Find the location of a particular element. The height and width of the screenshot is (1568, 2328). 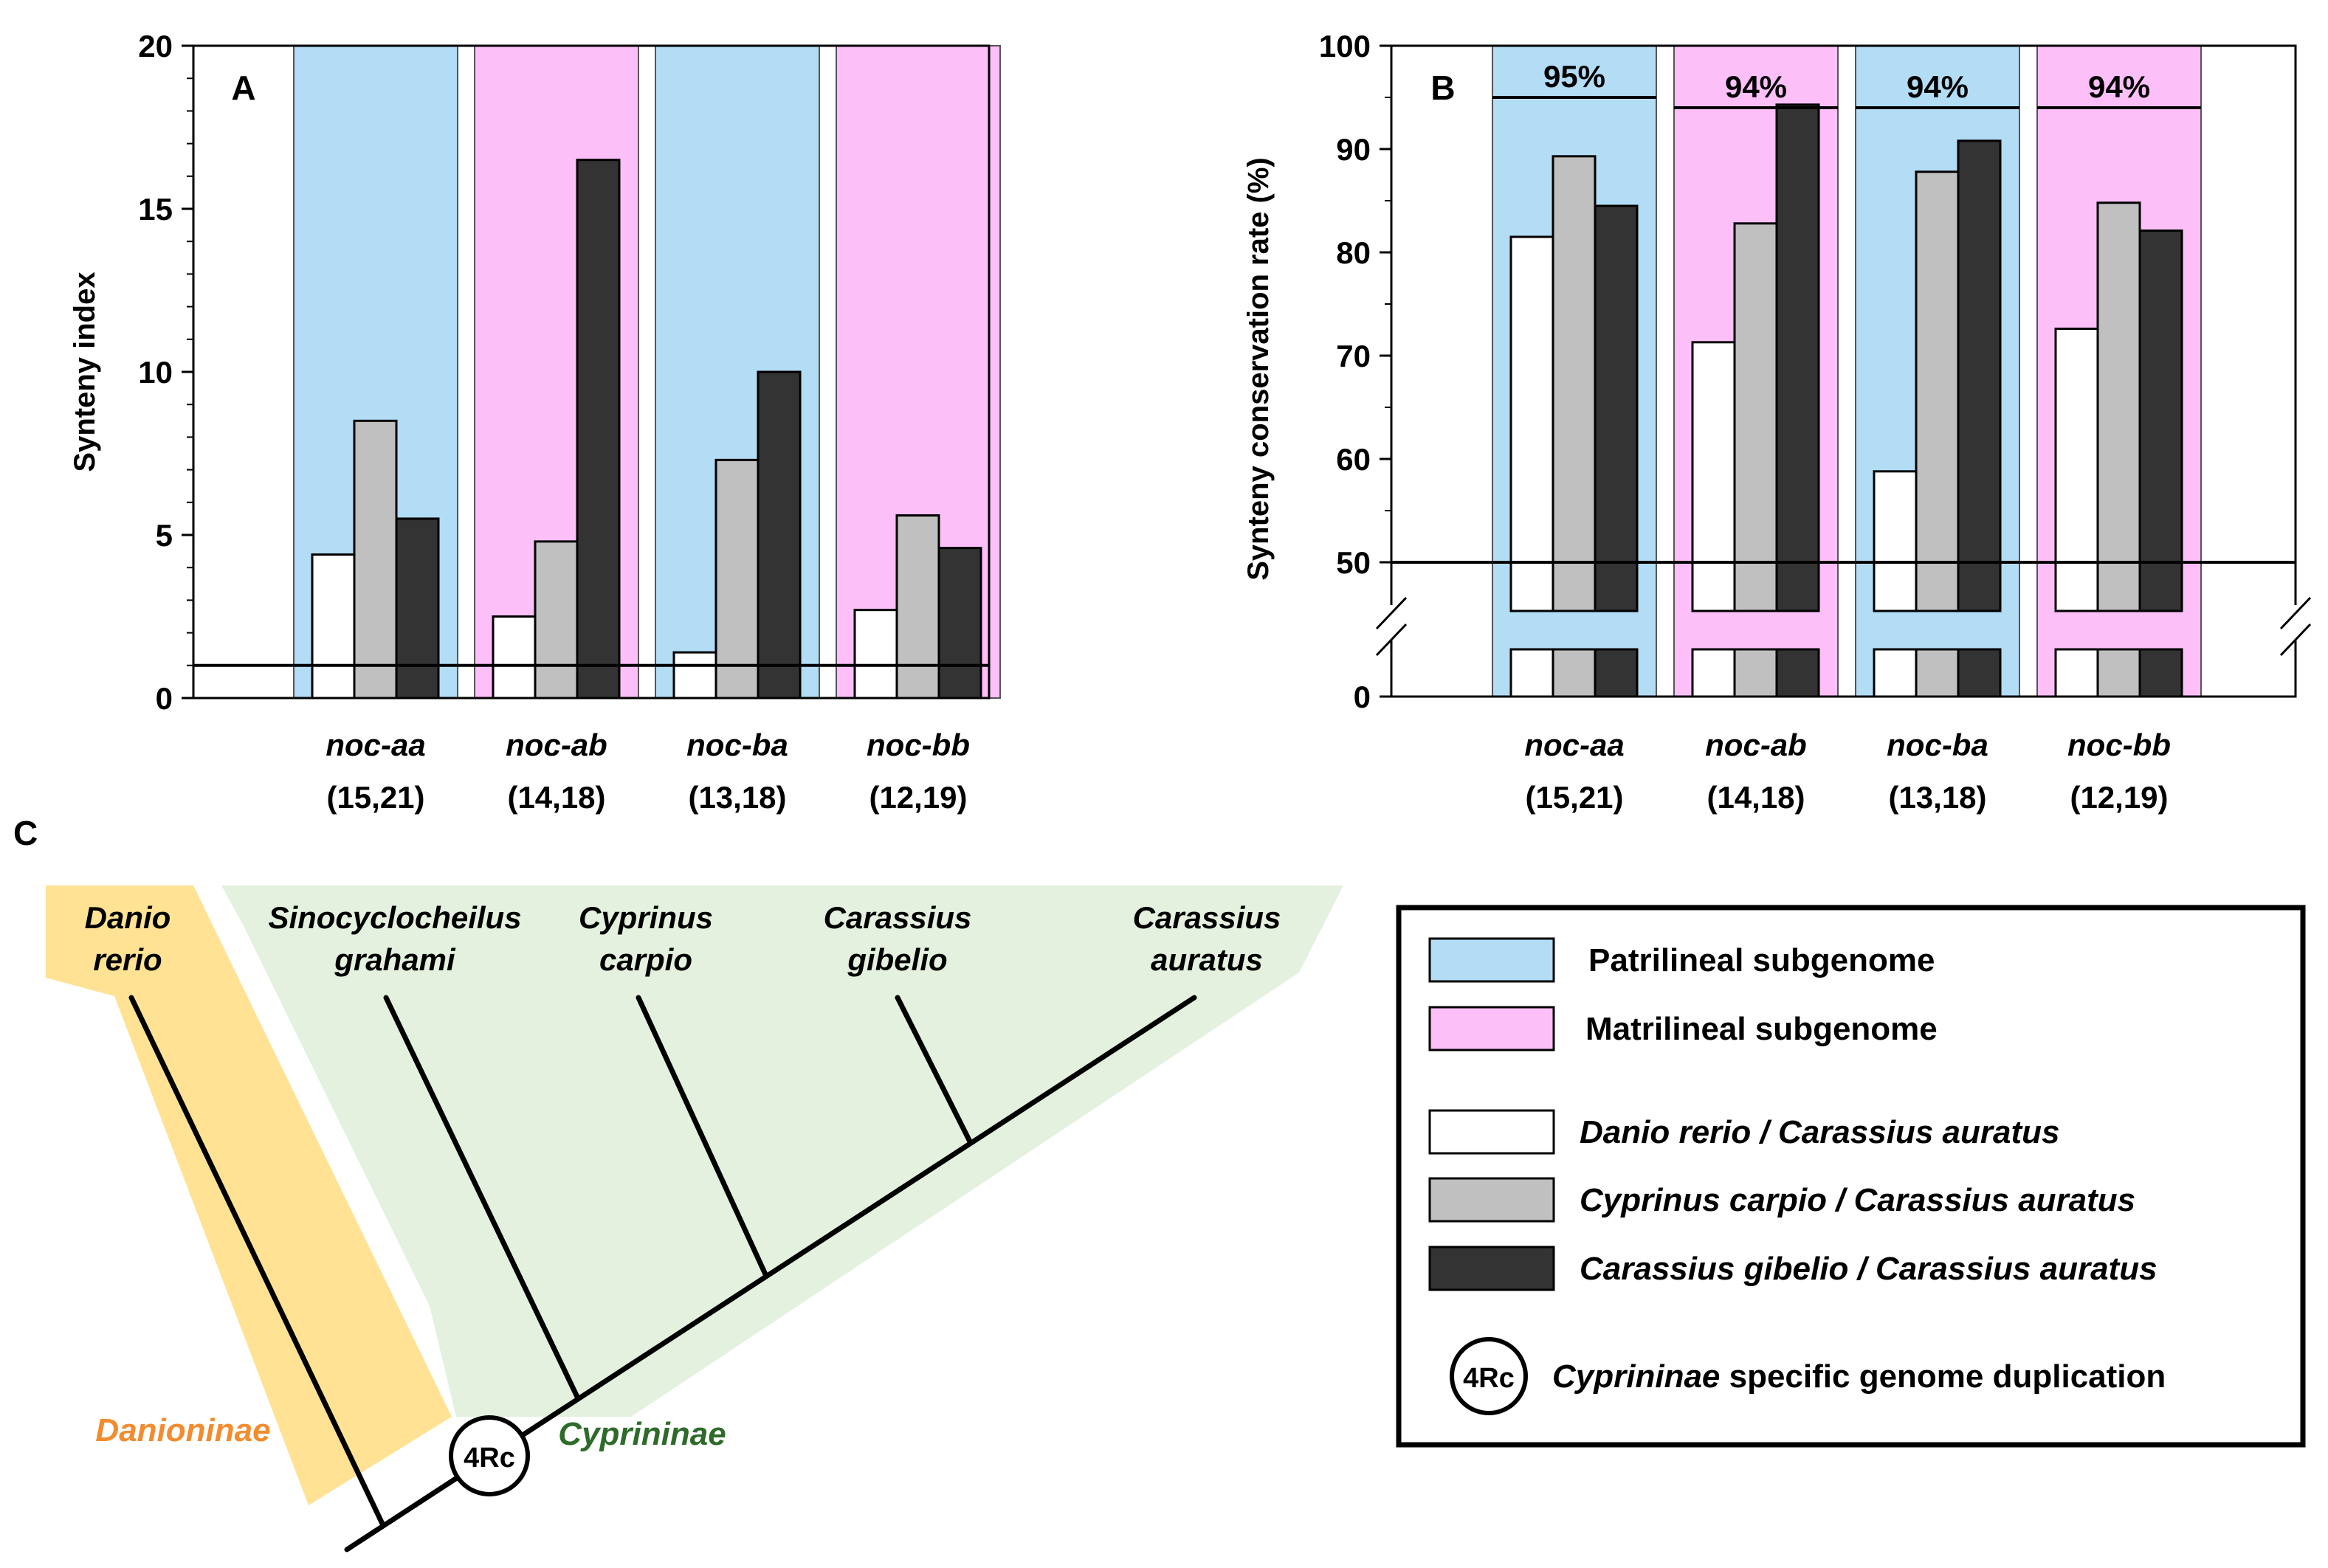

panel-a-bar-noc-ba-danio-carassius is located at coordinates (694, 675).